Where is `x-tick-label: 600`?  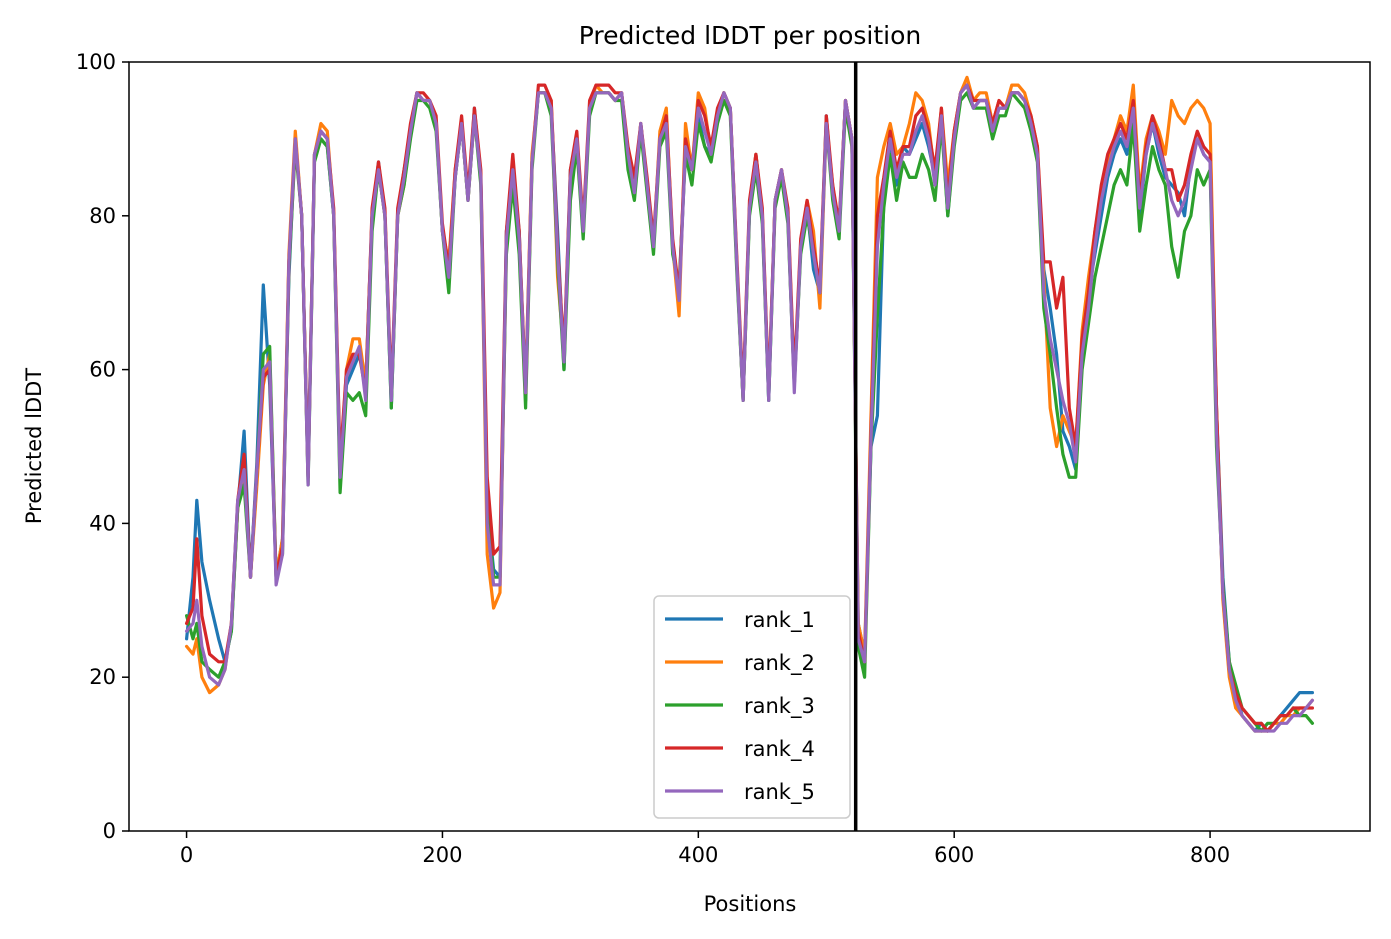
x-tick-label: 600 is located at coordinates (954, 855).